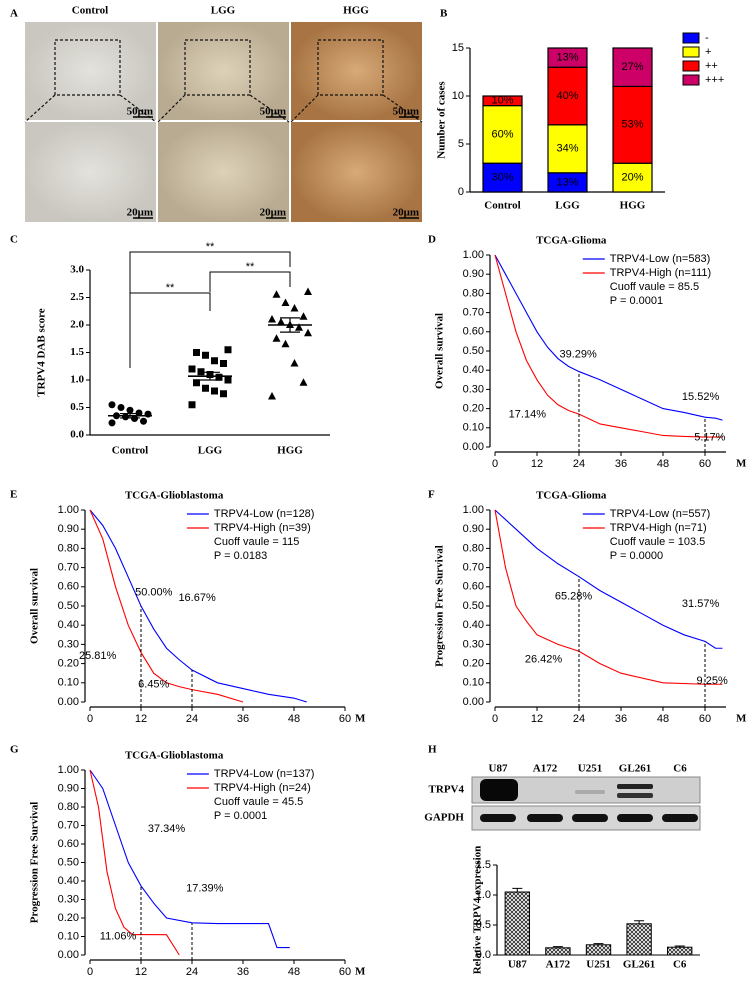  Describe the element at coordinates (77, 270) in the screenshot. I see `y-tick-label: 3.0` at that location.